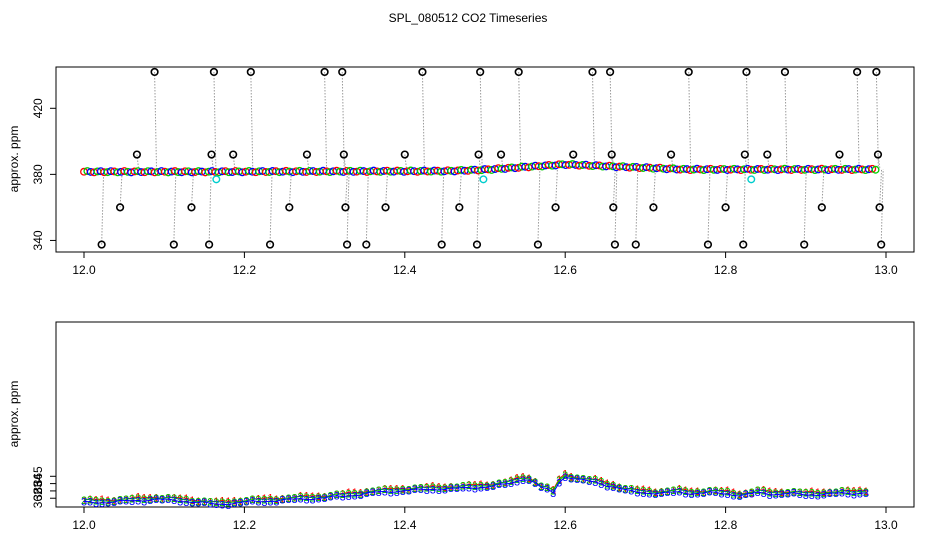 Image resolution: width=936 pixels, height=540 pixels. What do you see at coordinates (566, 270) in the screenshot?
I see `x-tick-label: 12.6` at bounding box center [566, 270].